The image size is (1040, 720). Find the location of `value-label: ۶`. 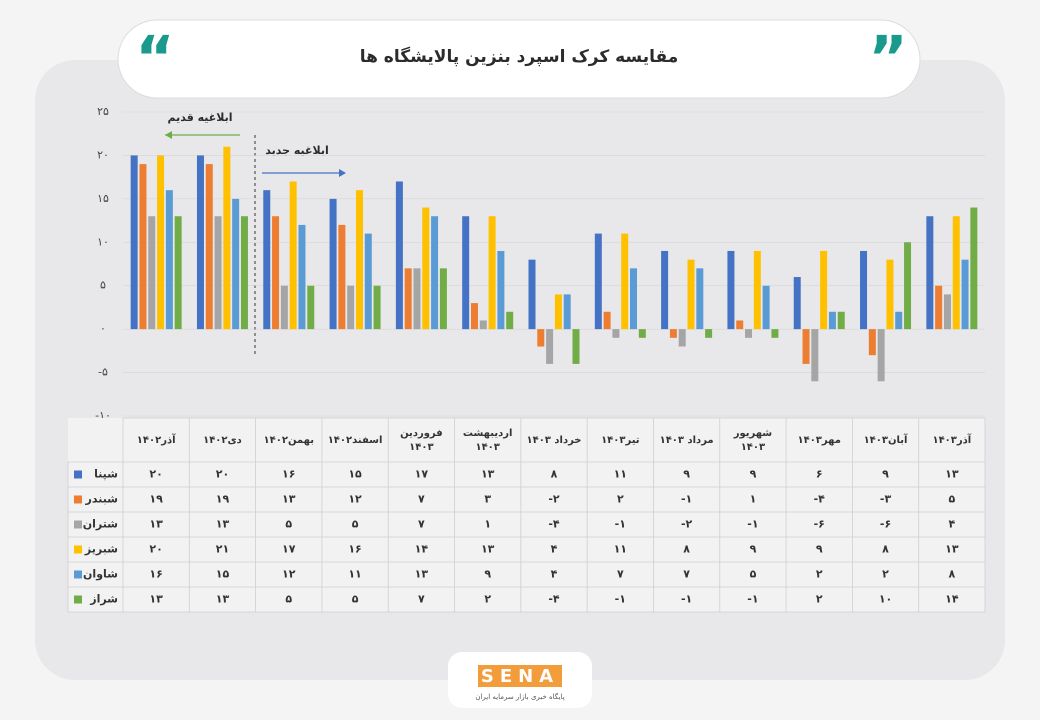

value-label: ۶ is located at coordinates (819, 474).